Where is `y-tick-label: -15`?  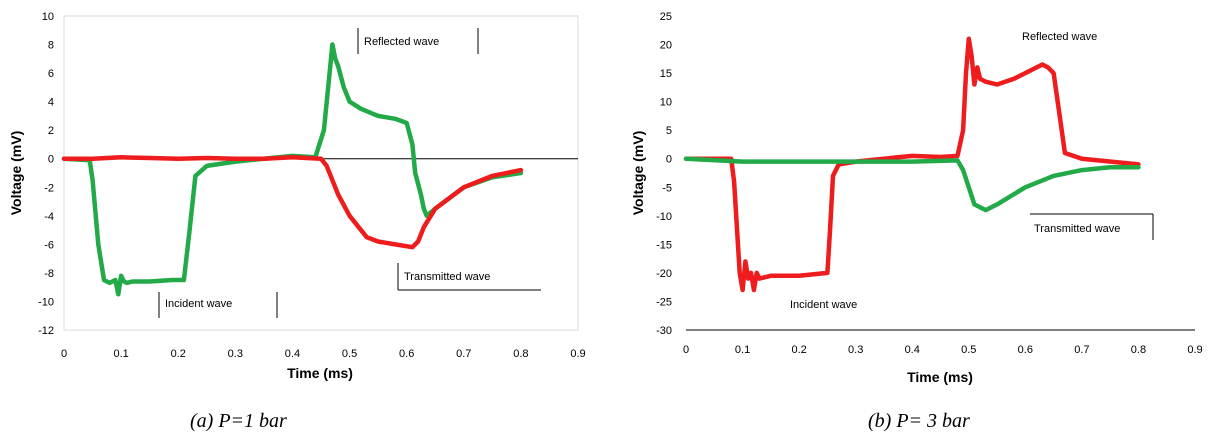
y-tick-label: -15 is located at coordinates (664, 245).